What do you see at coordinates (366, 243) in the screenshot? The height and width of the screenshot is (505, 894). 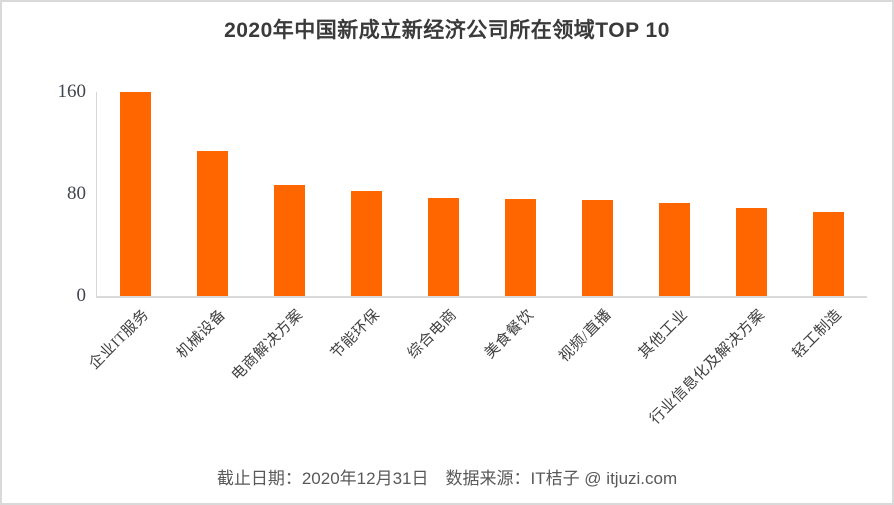 I see `bar-节能环保` at bounding box center [366, 243].